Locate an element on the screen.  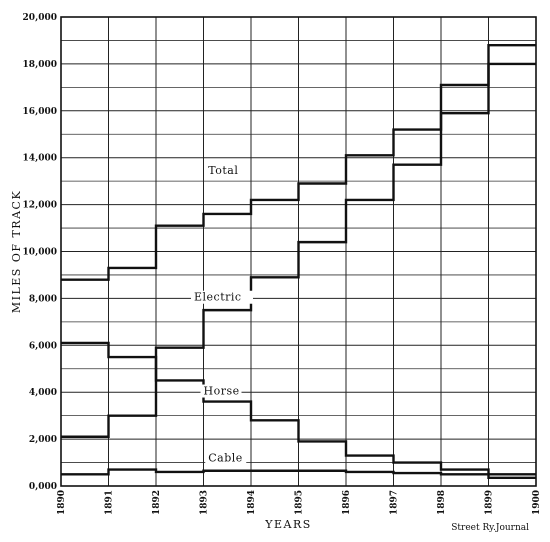
x-tick-label: 1891 is located at coordinates (110, 502).